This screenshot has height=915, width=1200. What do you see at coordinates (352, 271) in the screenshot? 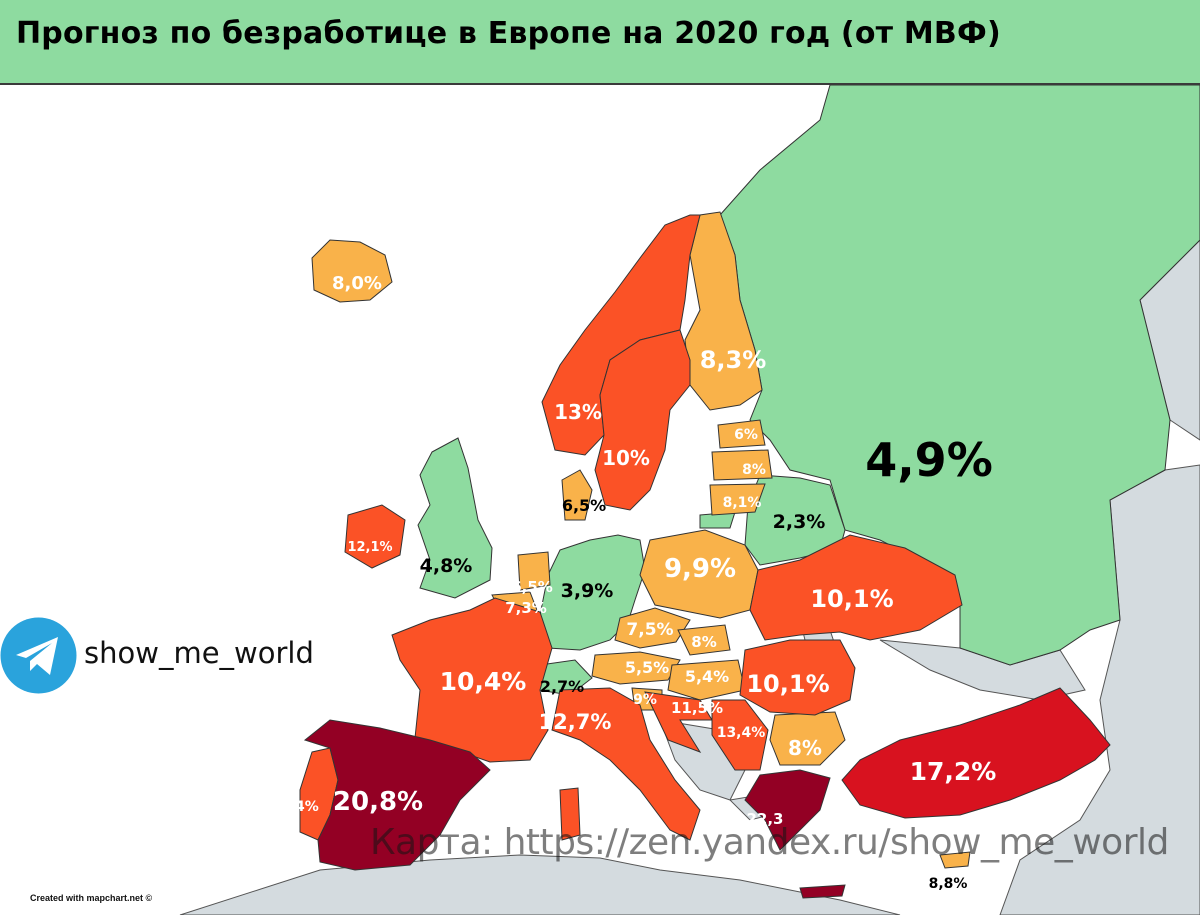
I see `iceland-region` at bounding box center [352, 271].